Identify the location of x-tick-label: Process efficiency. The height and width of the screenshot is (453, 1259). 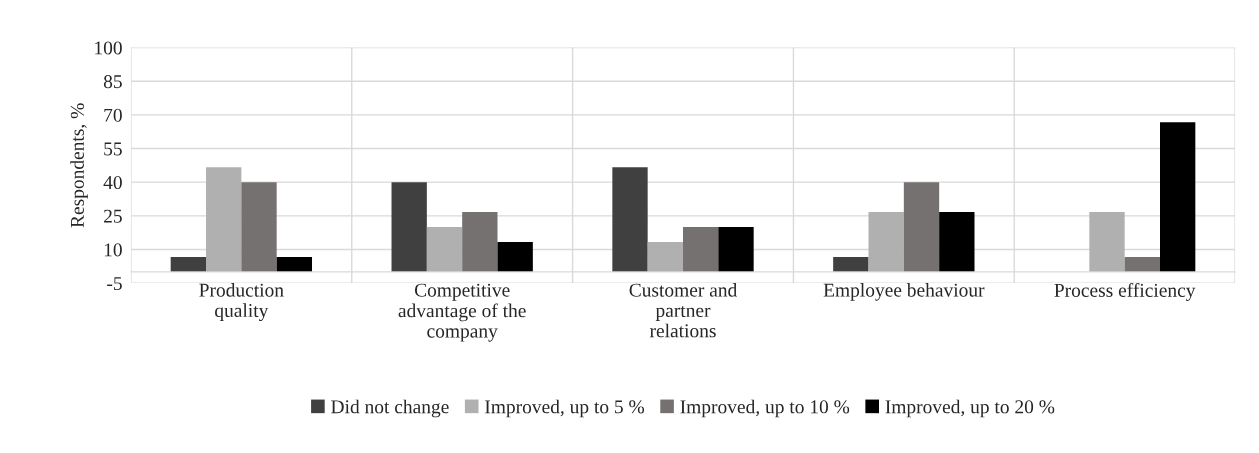
(1125, 292).